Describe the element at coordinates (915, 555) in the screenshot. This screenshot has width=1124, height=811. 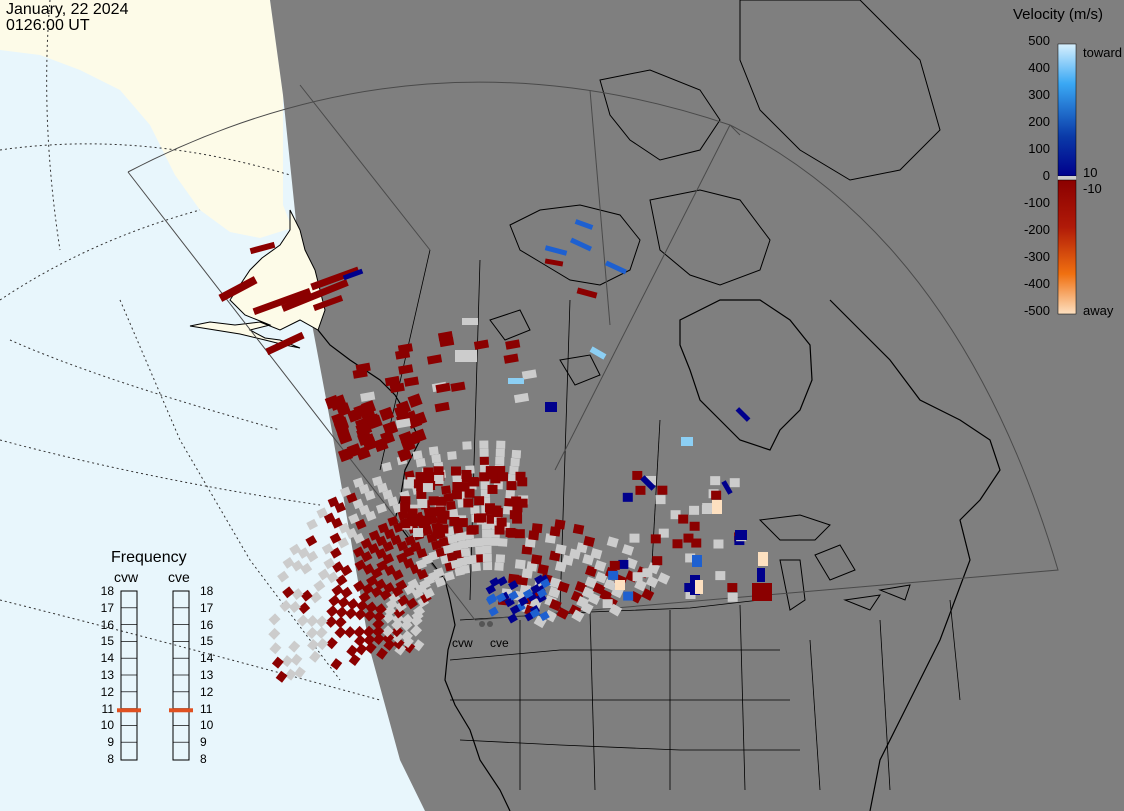
I see `coastline-east` at that location.